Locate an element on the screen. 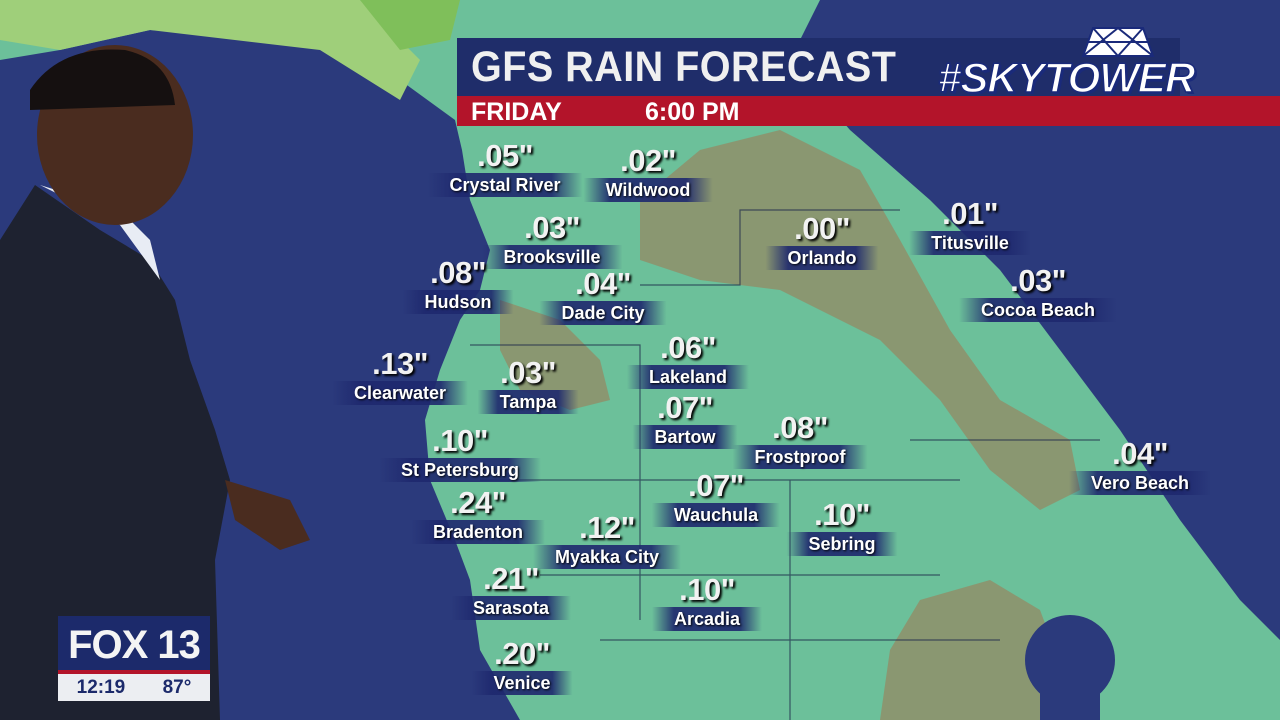 The image size is (1280, 720). forecast-label: .03" Brooksville is located at coordinates (552, 239).